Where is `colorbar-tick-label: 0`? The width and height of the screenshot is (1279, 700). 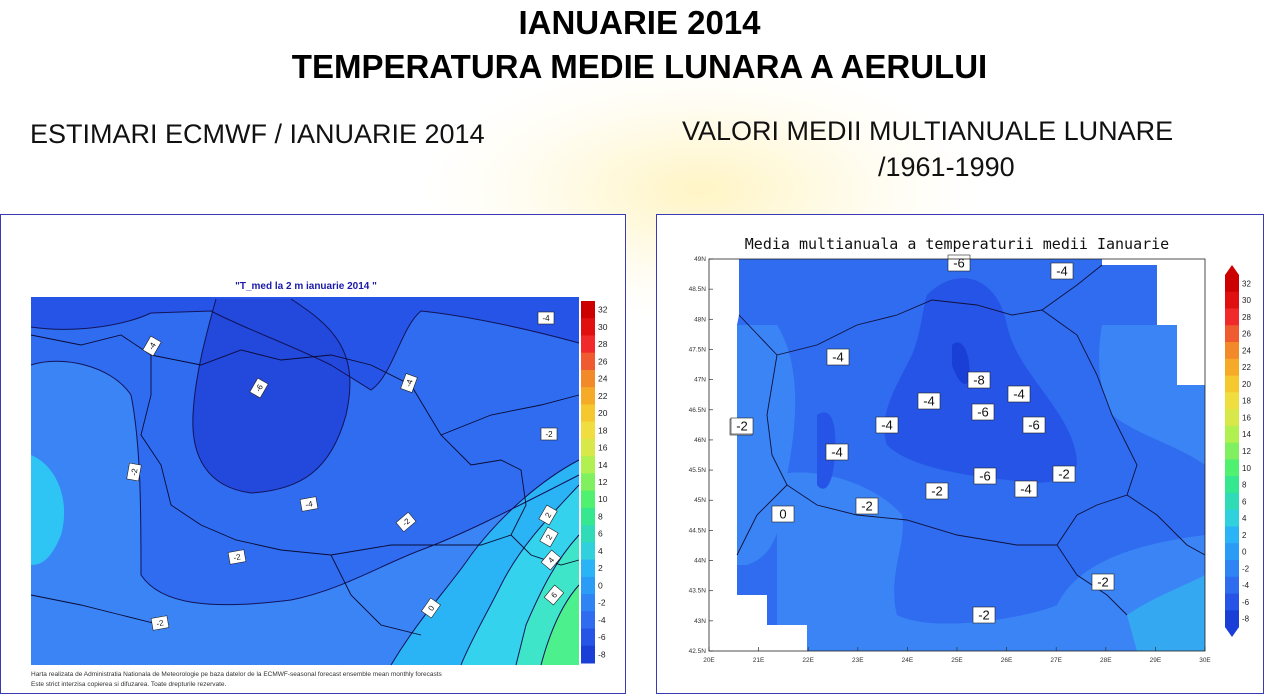
colorbar-tick-label: 0 is located at coordinates (600, 585).